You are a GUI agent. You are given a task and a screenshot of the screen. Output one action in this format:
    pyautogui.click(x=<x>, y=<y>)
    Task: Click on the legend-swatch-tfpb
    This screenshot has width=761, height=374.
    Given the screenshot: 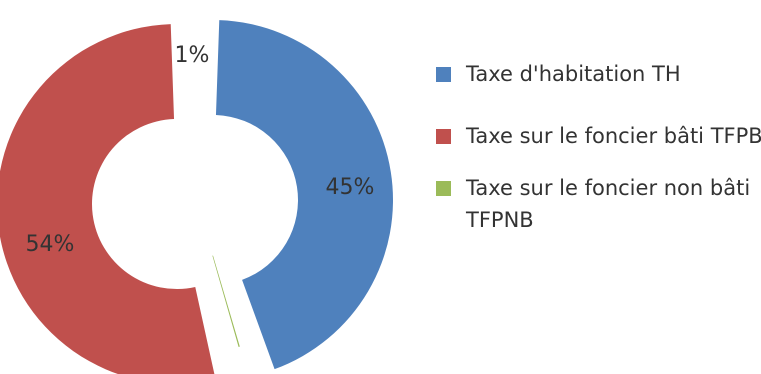 What is the action you would take?
    pyautogui.click(x=443, y=136)
    